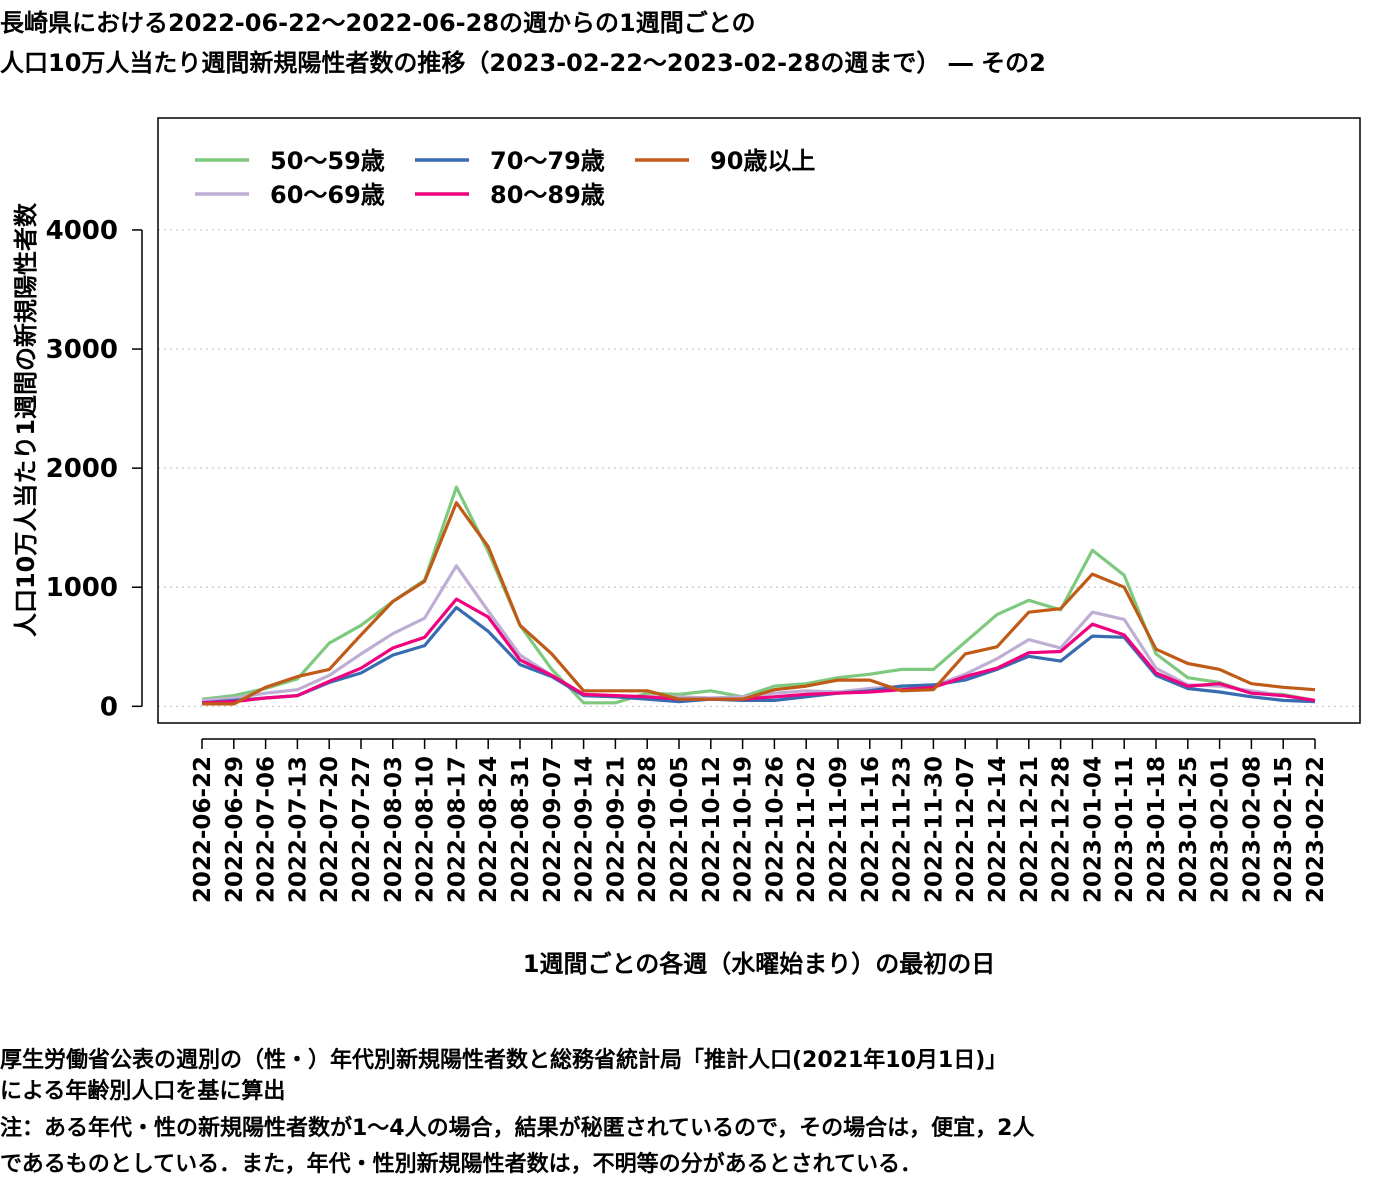  Describe the element at coordinates (1125, 829) in the screenshot. I see `x-tick-label: 2023-01-11` at that location.